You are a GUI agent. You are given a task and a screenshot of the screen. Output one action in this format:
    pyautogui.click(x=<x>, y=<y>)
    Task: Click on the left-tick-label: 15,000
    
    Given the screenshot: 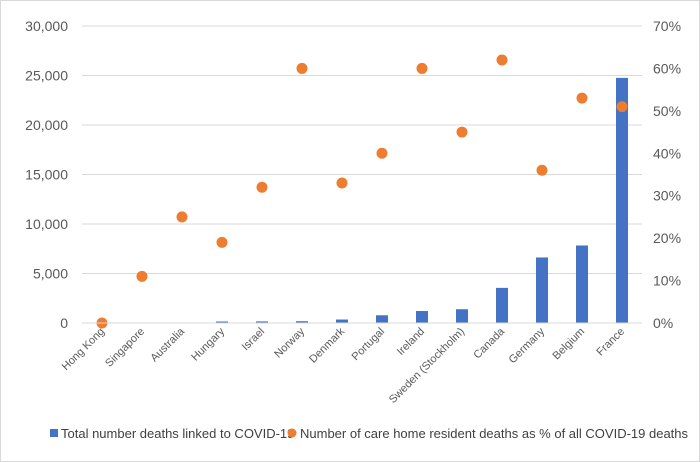 What is the action you would take?
    pyautogui.click(x=46, y=175)
    